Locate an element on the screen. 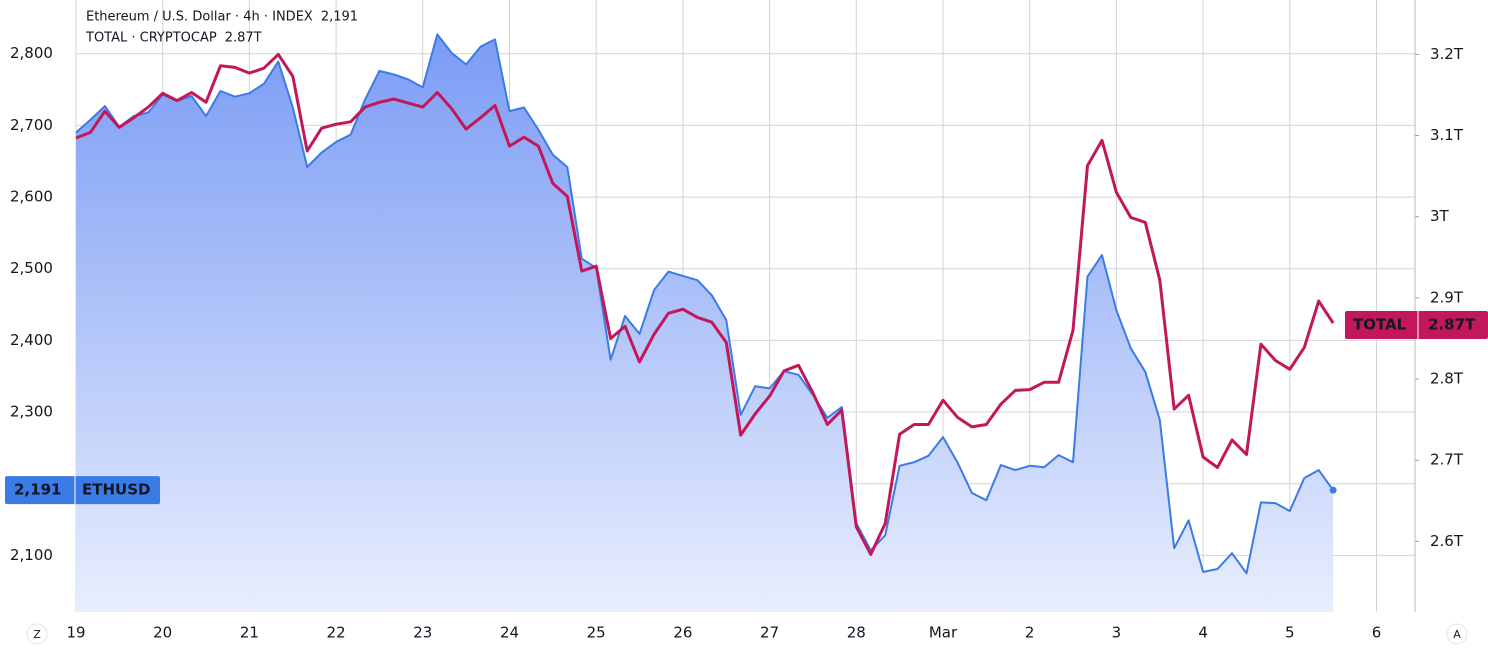 The width and height of the screenshot is (1488, 655). legend-entry: TOTAL · CRYPTOCAP is located at coordinates (151, 38).